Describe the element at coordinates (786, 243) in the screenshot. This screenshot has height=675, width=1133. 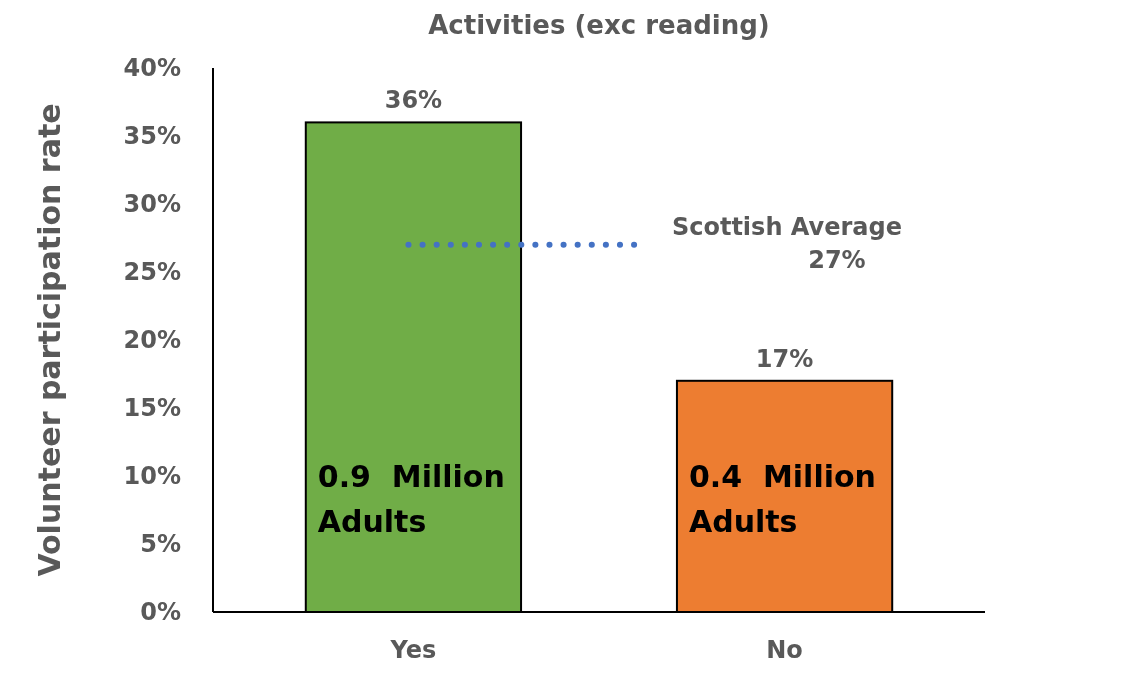
I see `ref-line-label: Scottish Average 27%` at that location.